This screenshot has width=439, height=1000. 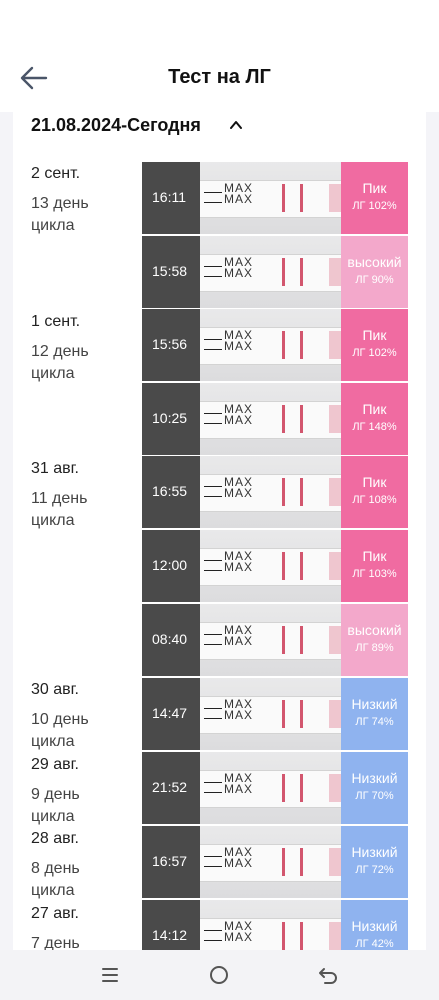 I want to click on result-badge: Пик ЛГ 103%, so click(x=374, y=566).